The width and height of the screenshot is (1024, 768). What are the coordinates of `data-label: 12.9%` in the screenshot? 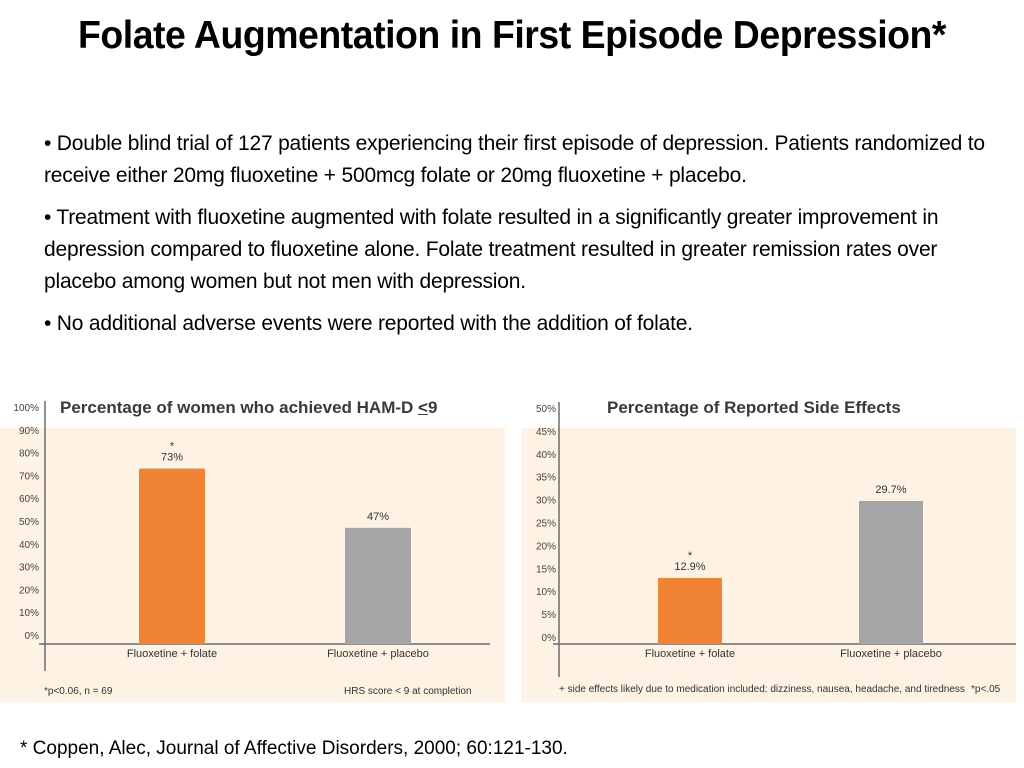 It's located at (689, 567).